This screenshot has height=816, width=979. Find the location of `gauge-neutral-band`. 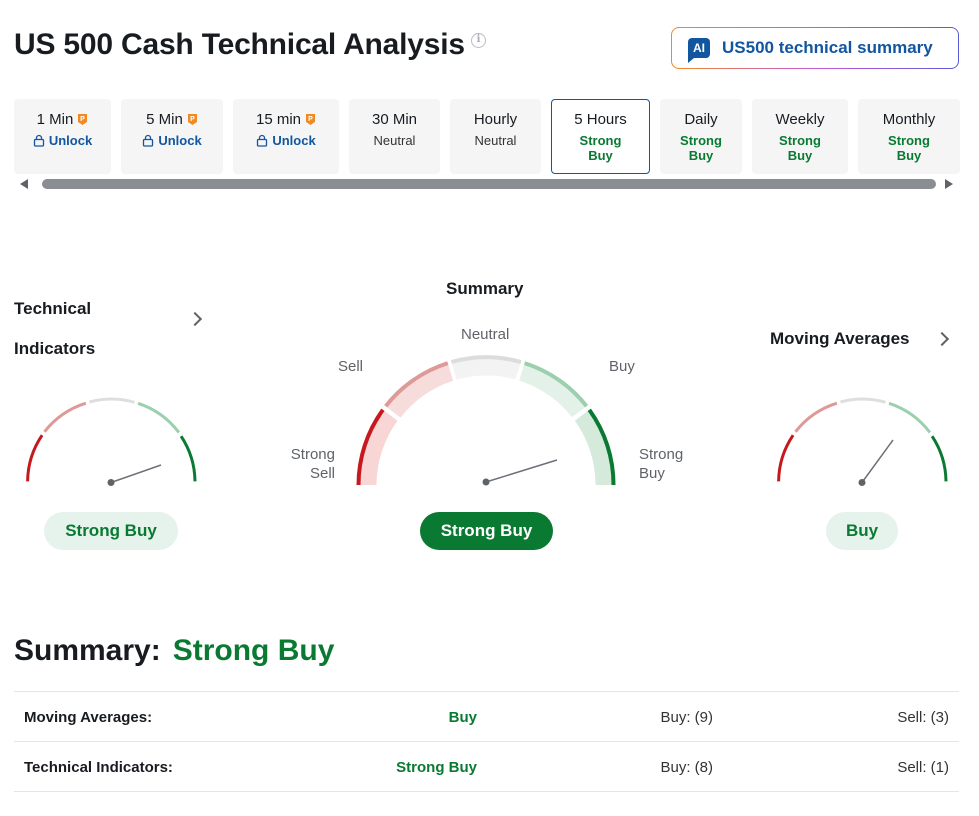

gauge-neutral-band is located at coordinates (486, 368).